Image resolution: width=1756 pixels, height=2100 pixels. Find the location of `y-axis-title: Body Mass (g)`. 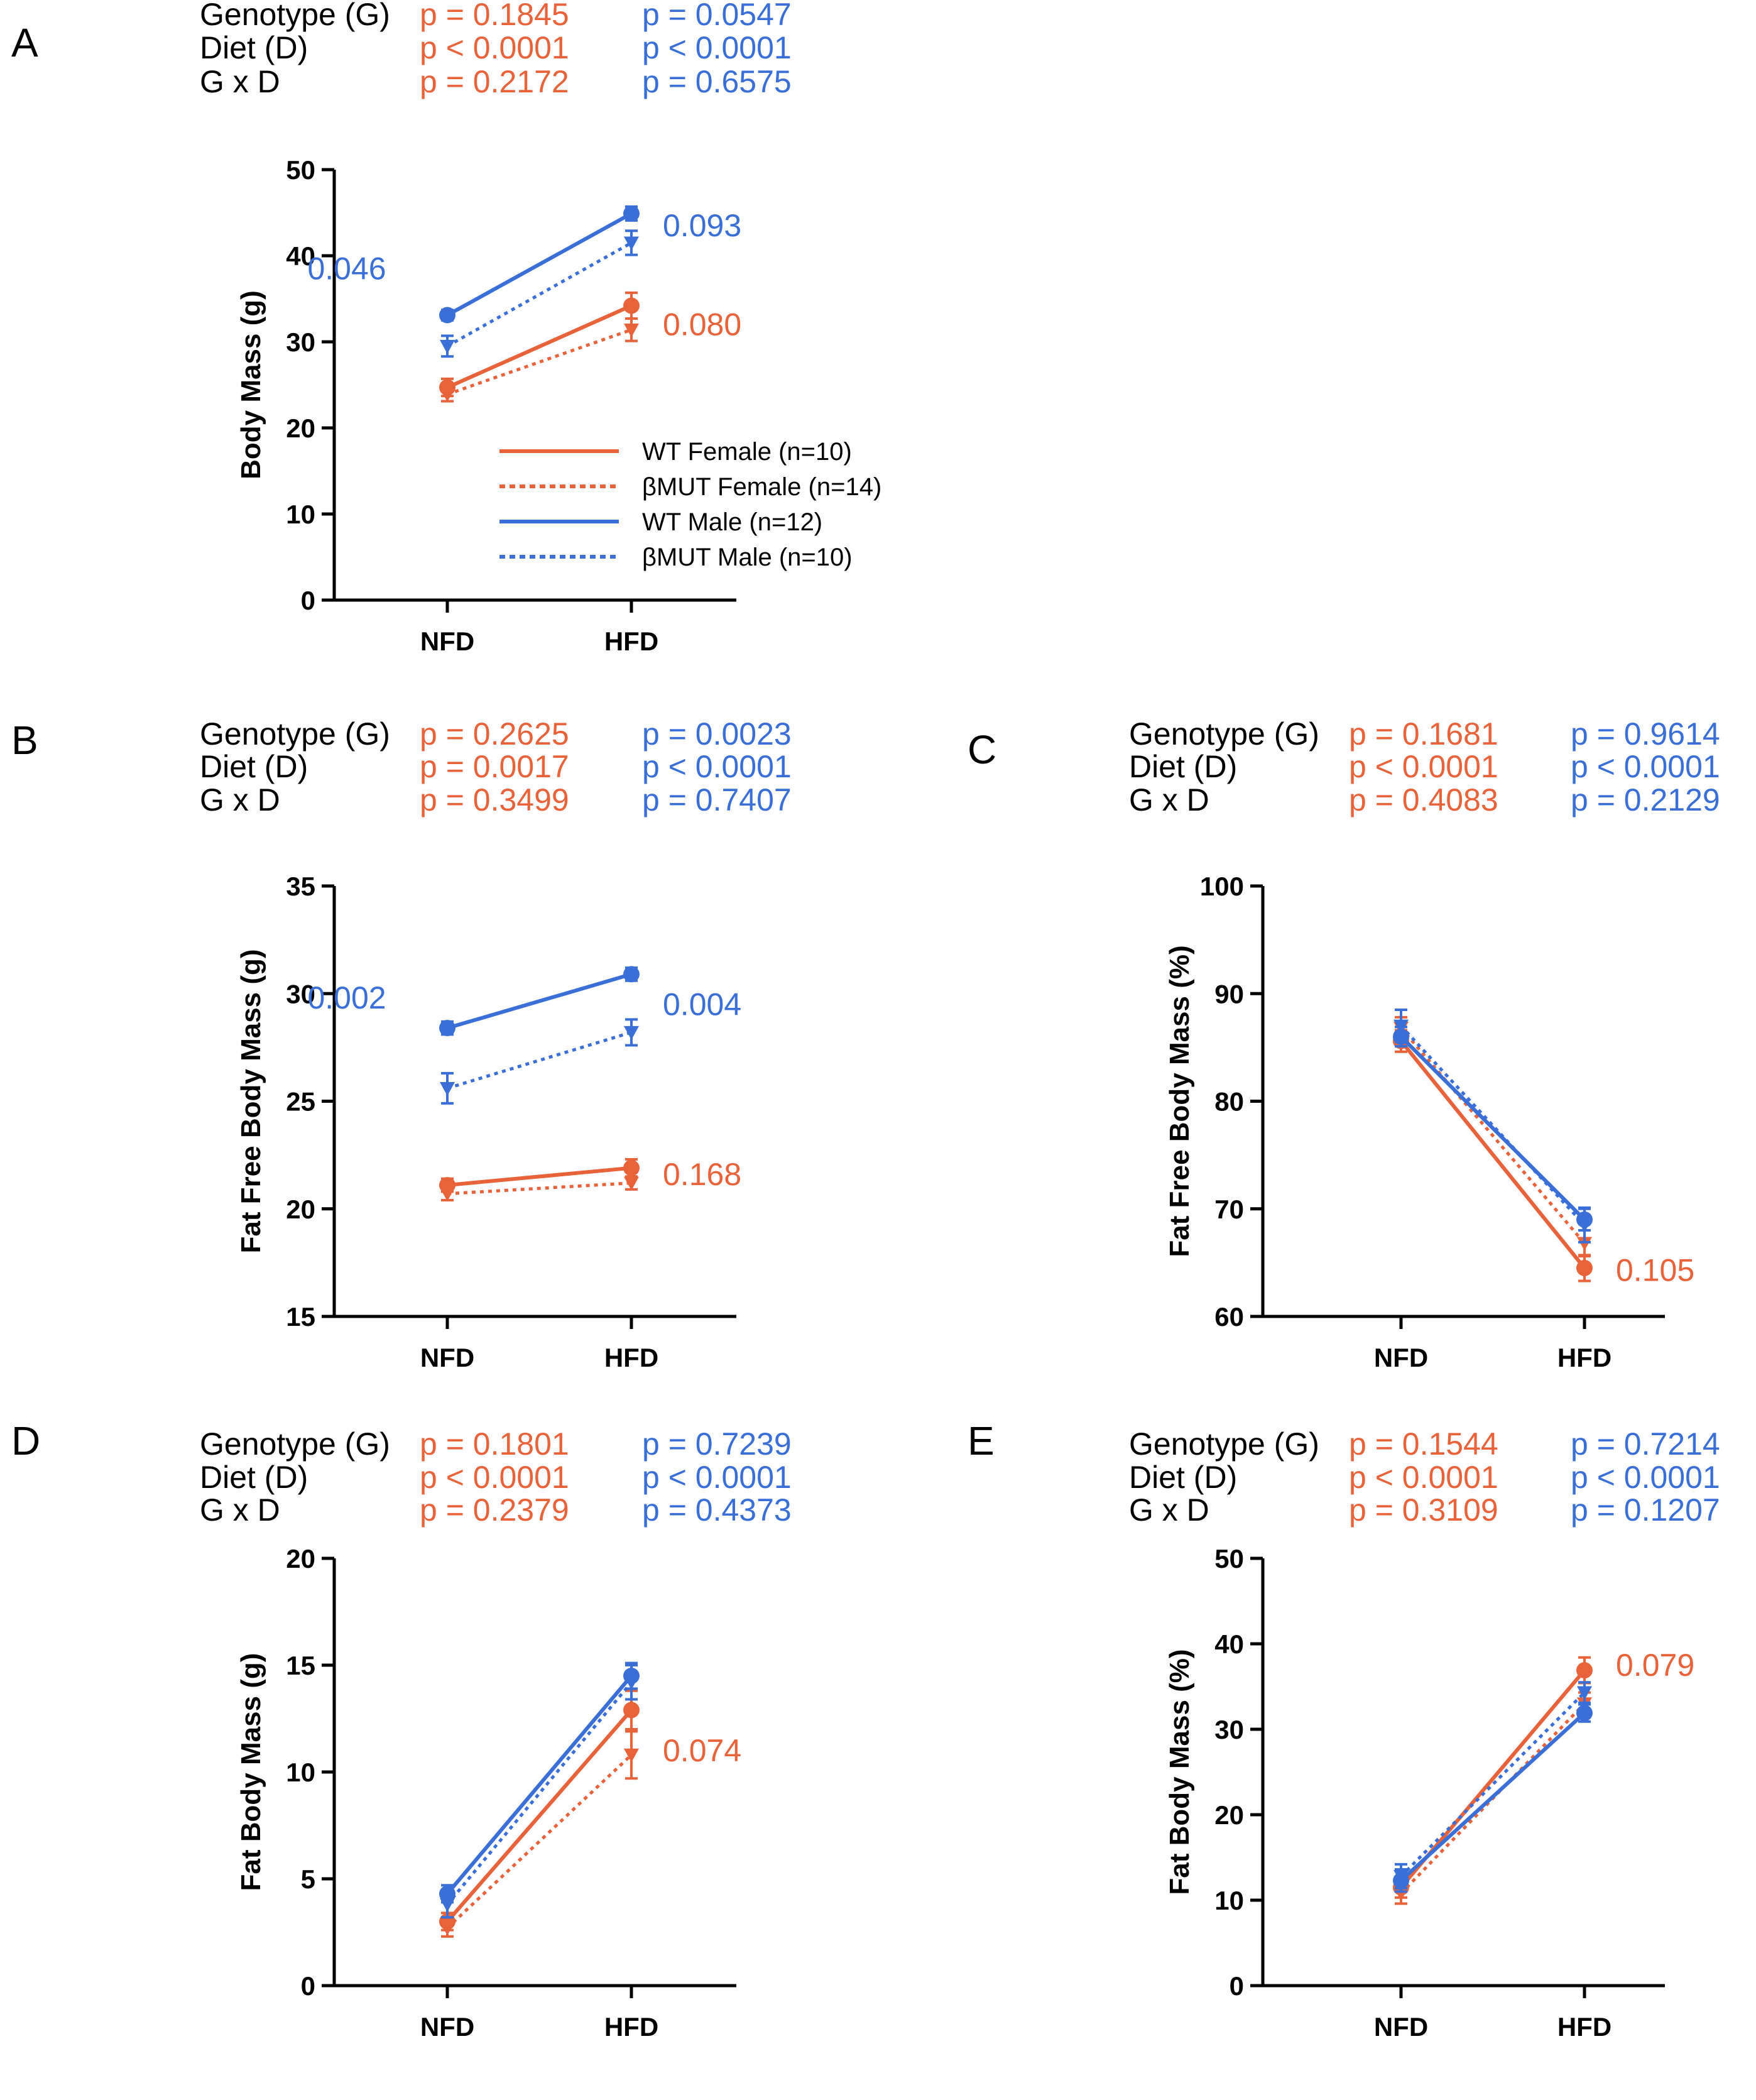

y-axis-title: Body Mass (g) is located at coordinates (251, 384).